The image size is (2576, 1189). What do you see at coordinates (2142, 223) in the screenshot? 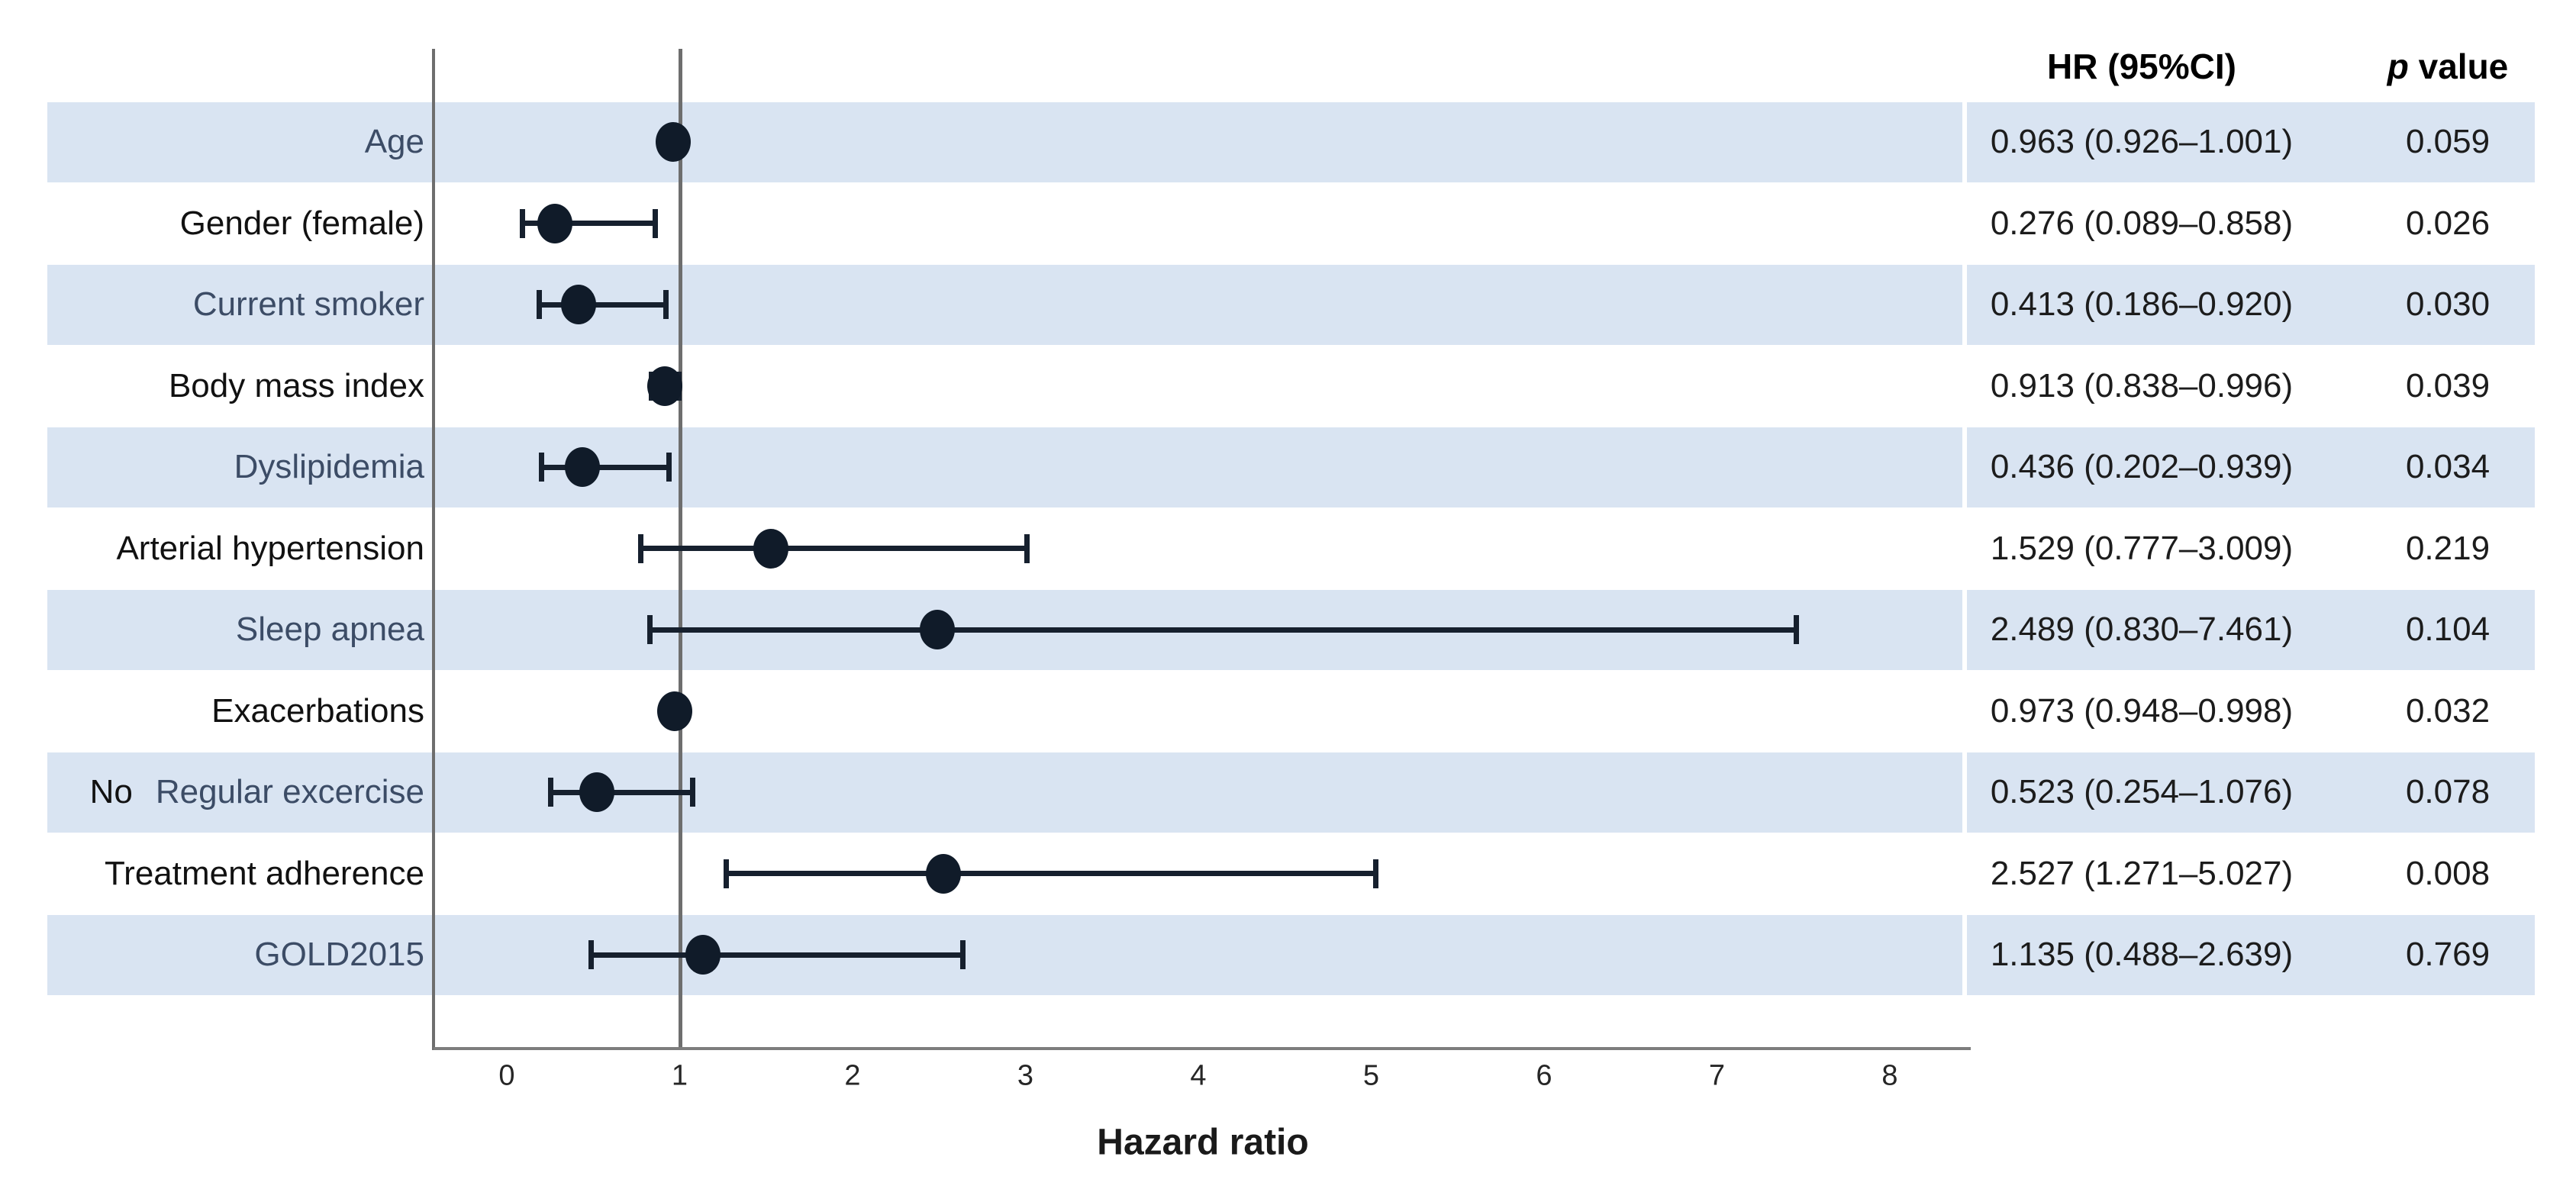
I see `hr-ci-value: 0.276 (0.089–0.858)` at bounding box center [2142, 223].